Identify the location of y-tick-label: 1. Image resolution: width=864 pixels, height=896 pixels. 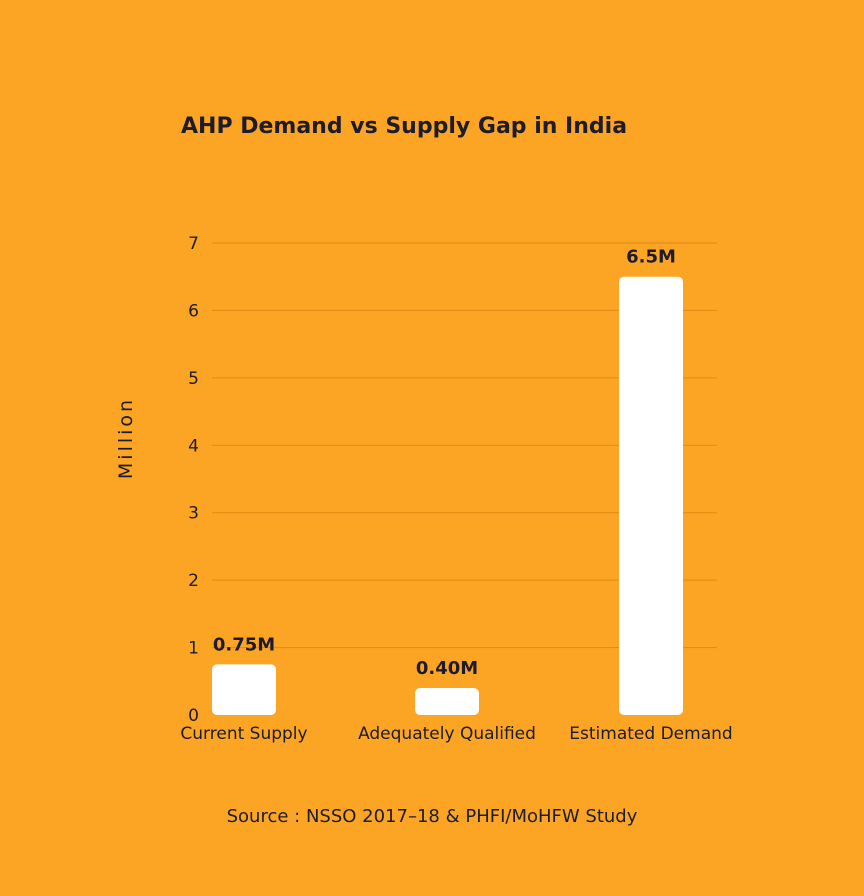
(193, 649).